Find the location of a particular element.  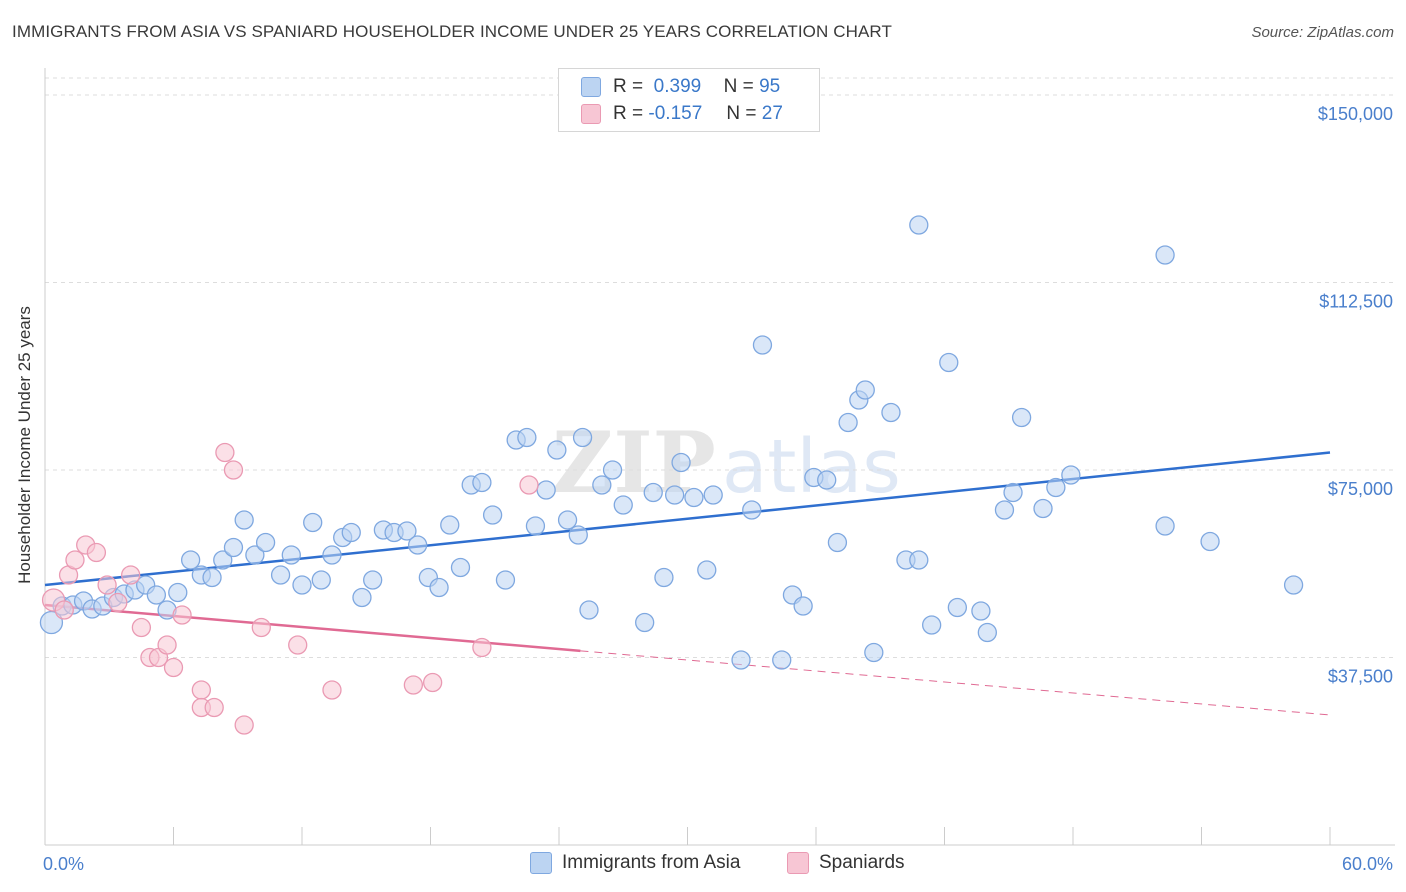

y-tick-label: $112,500 is located at coordinates (1356, 302).